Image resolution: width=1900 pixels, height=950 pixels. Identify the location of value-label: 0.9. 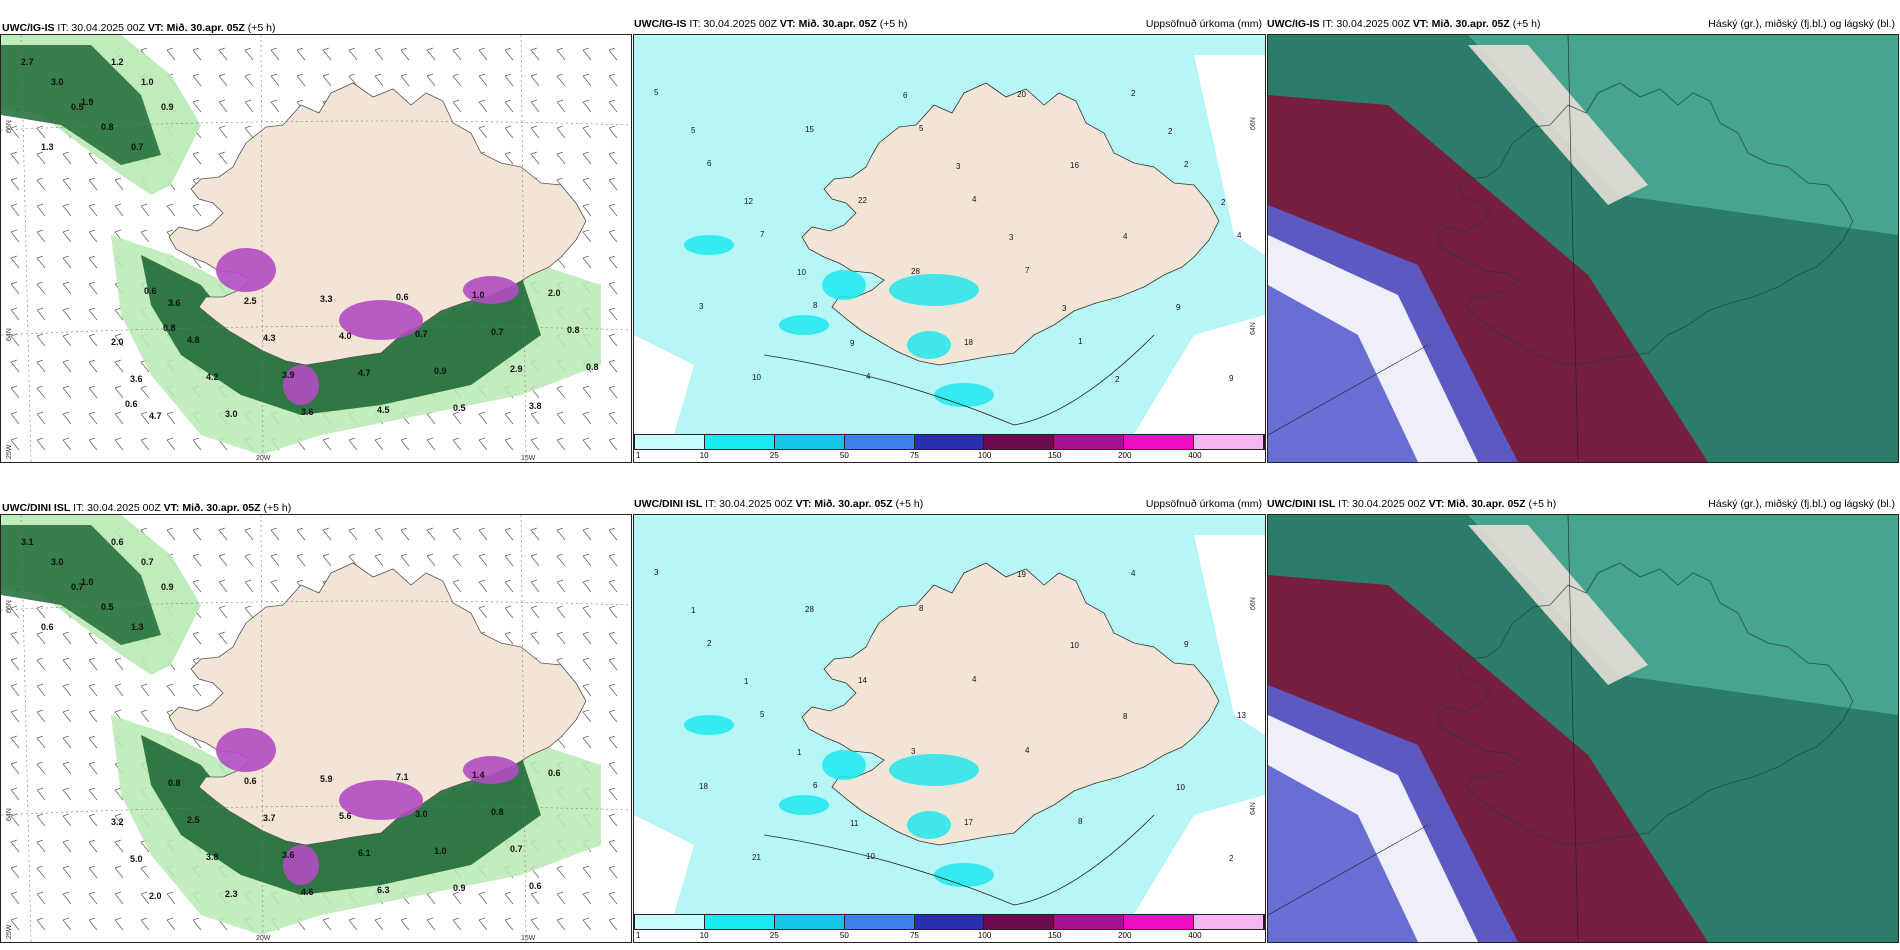
(167, 107).